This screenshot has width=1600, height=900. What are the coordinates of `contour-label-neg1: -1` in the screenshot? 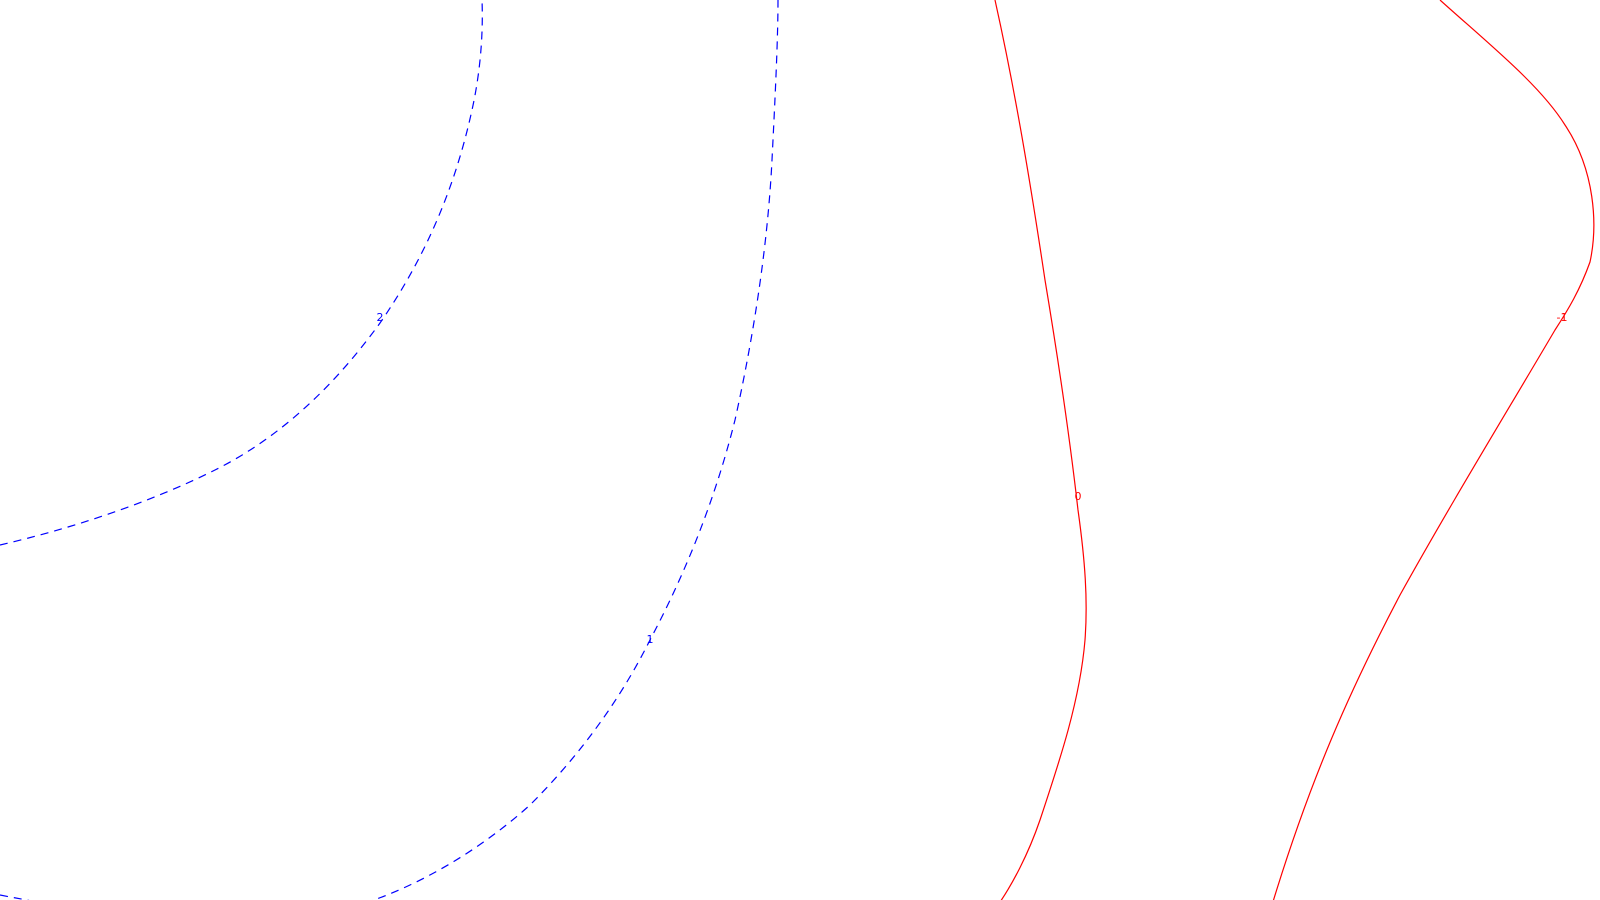 It's located at (1562, 317).